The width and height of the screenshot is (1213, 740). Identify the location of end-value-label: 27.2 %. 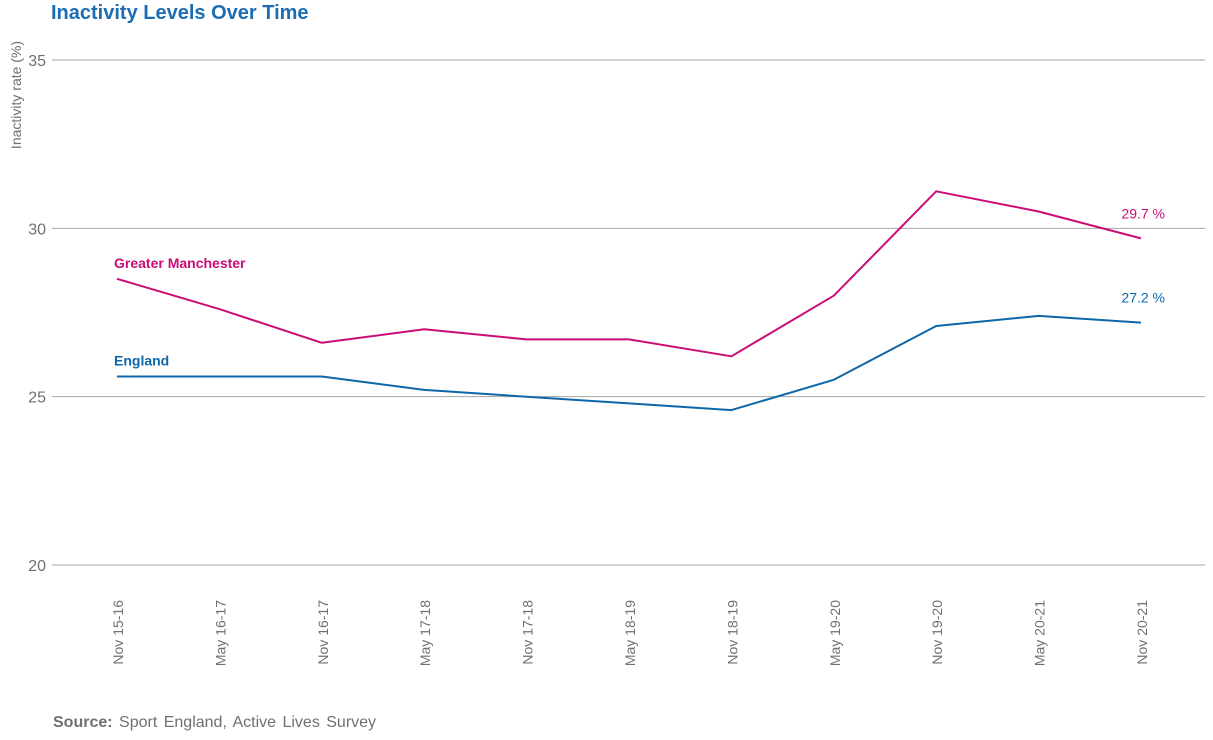
(1143, 298).